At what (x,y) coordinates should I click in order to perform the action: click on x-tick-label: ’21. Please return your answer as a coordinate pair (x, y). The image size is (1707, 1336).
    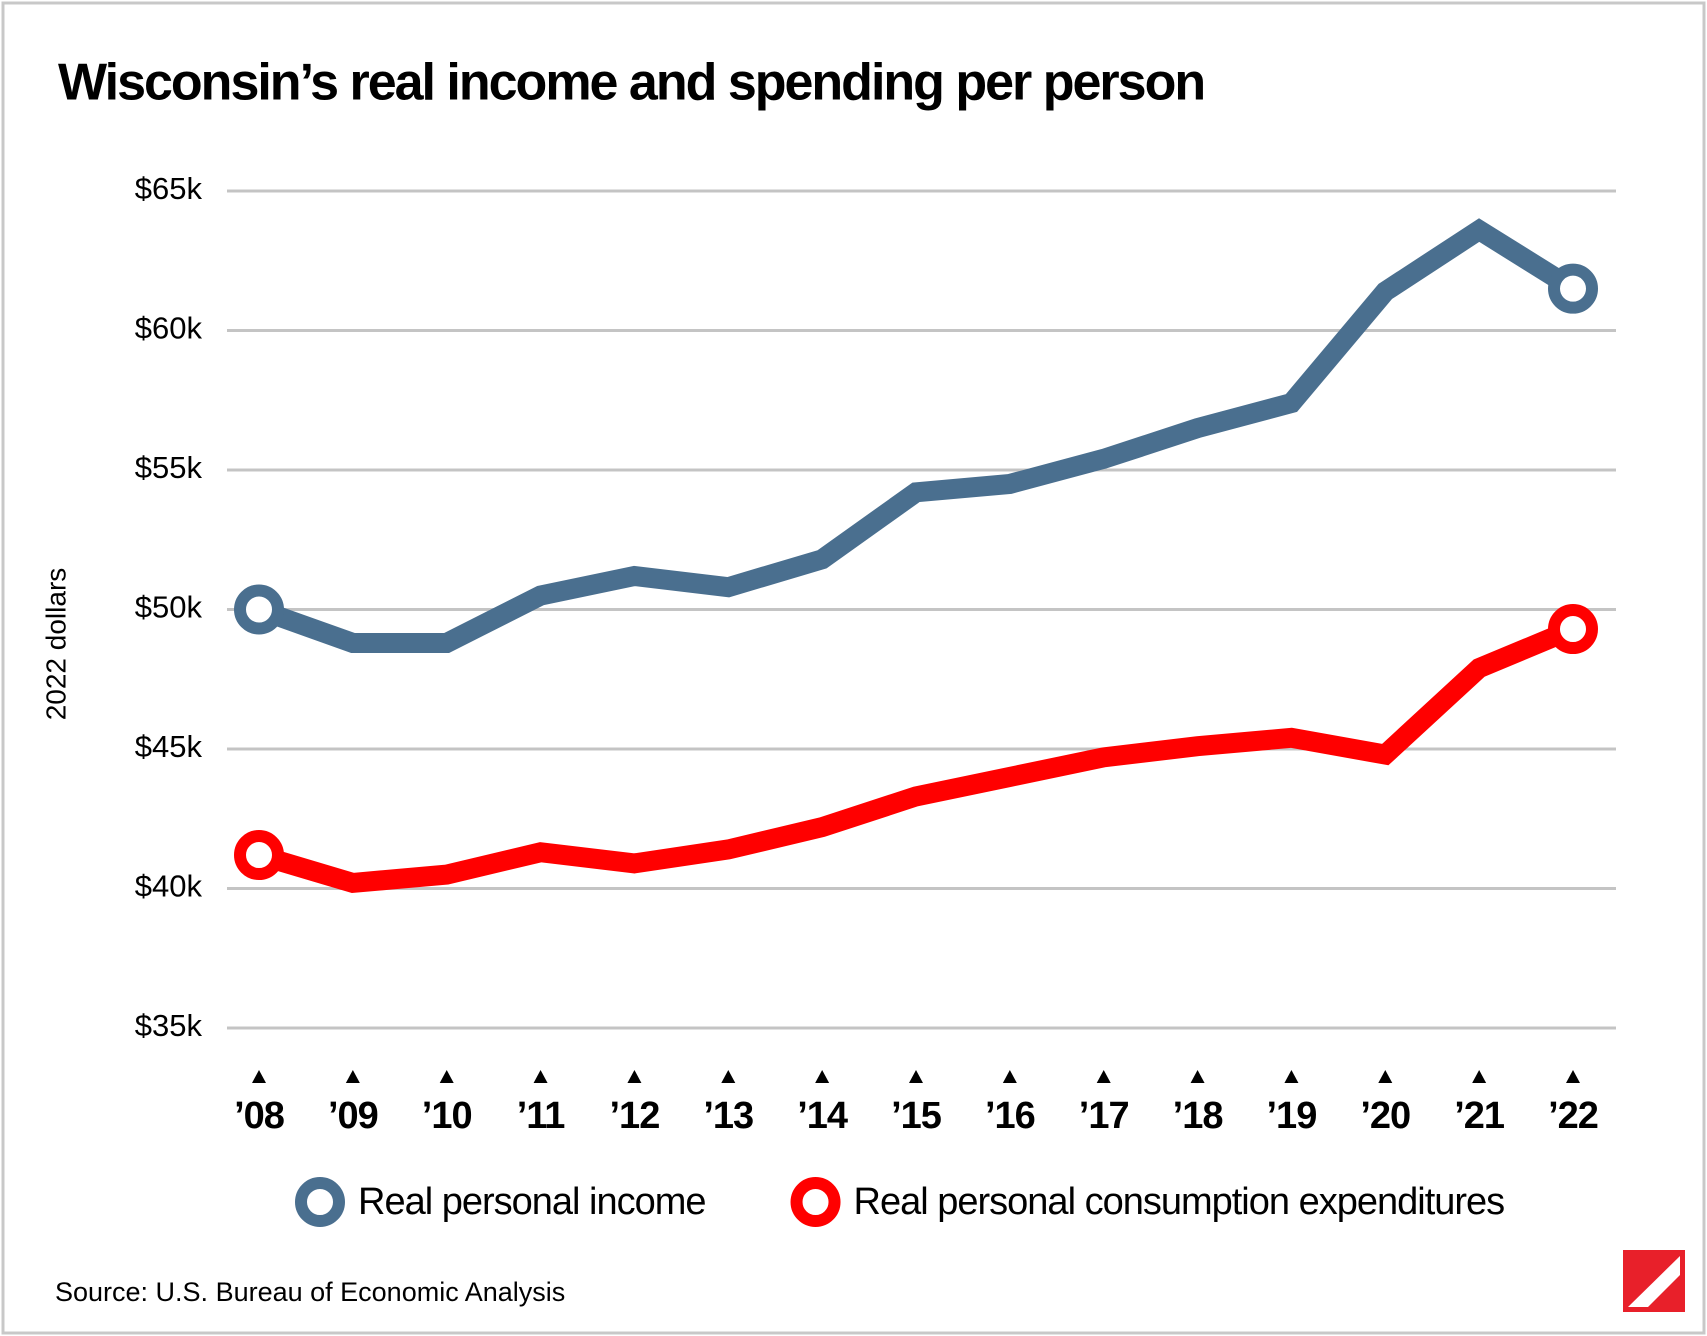
    Looking at the image, I should click on (1479, 1116).